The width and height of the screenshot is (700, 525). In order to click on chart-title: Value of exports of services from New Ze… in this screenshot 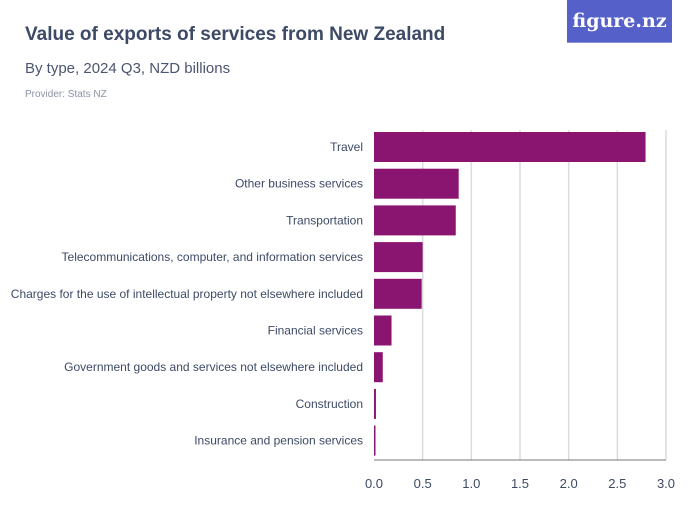, I will do `click(235, 34)`.